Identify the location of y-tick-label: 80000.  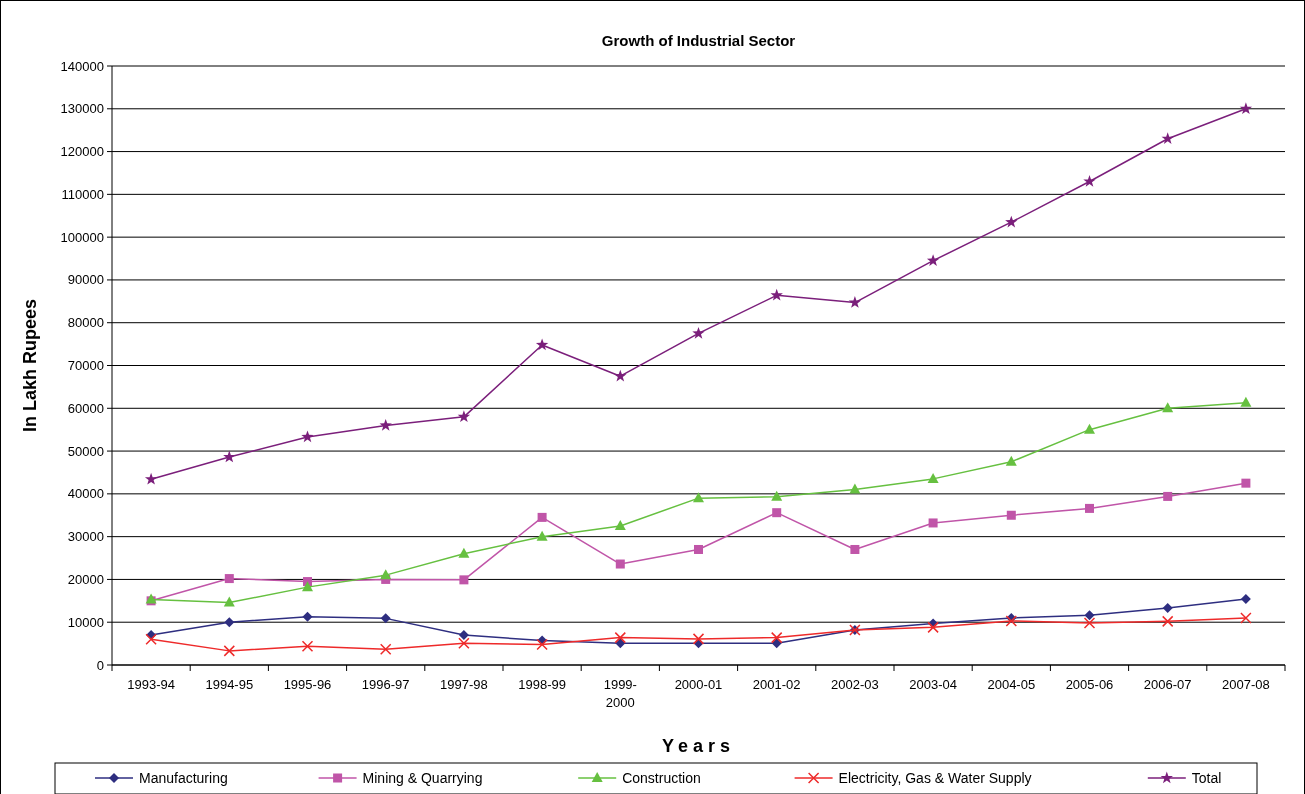
(85, 323).